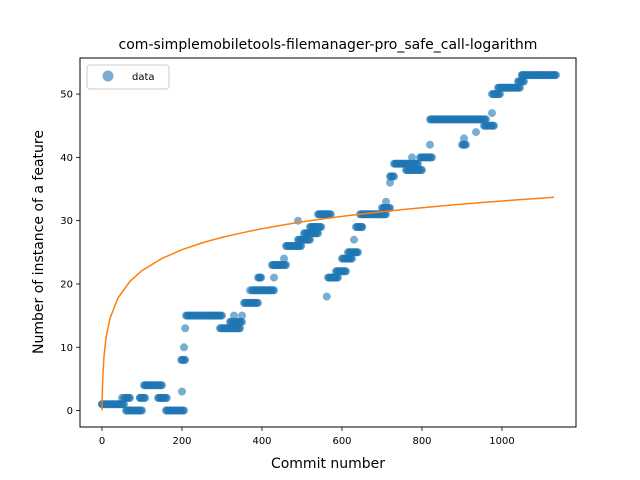  I want to click on y-tick-label: 0, so click(70, 411).